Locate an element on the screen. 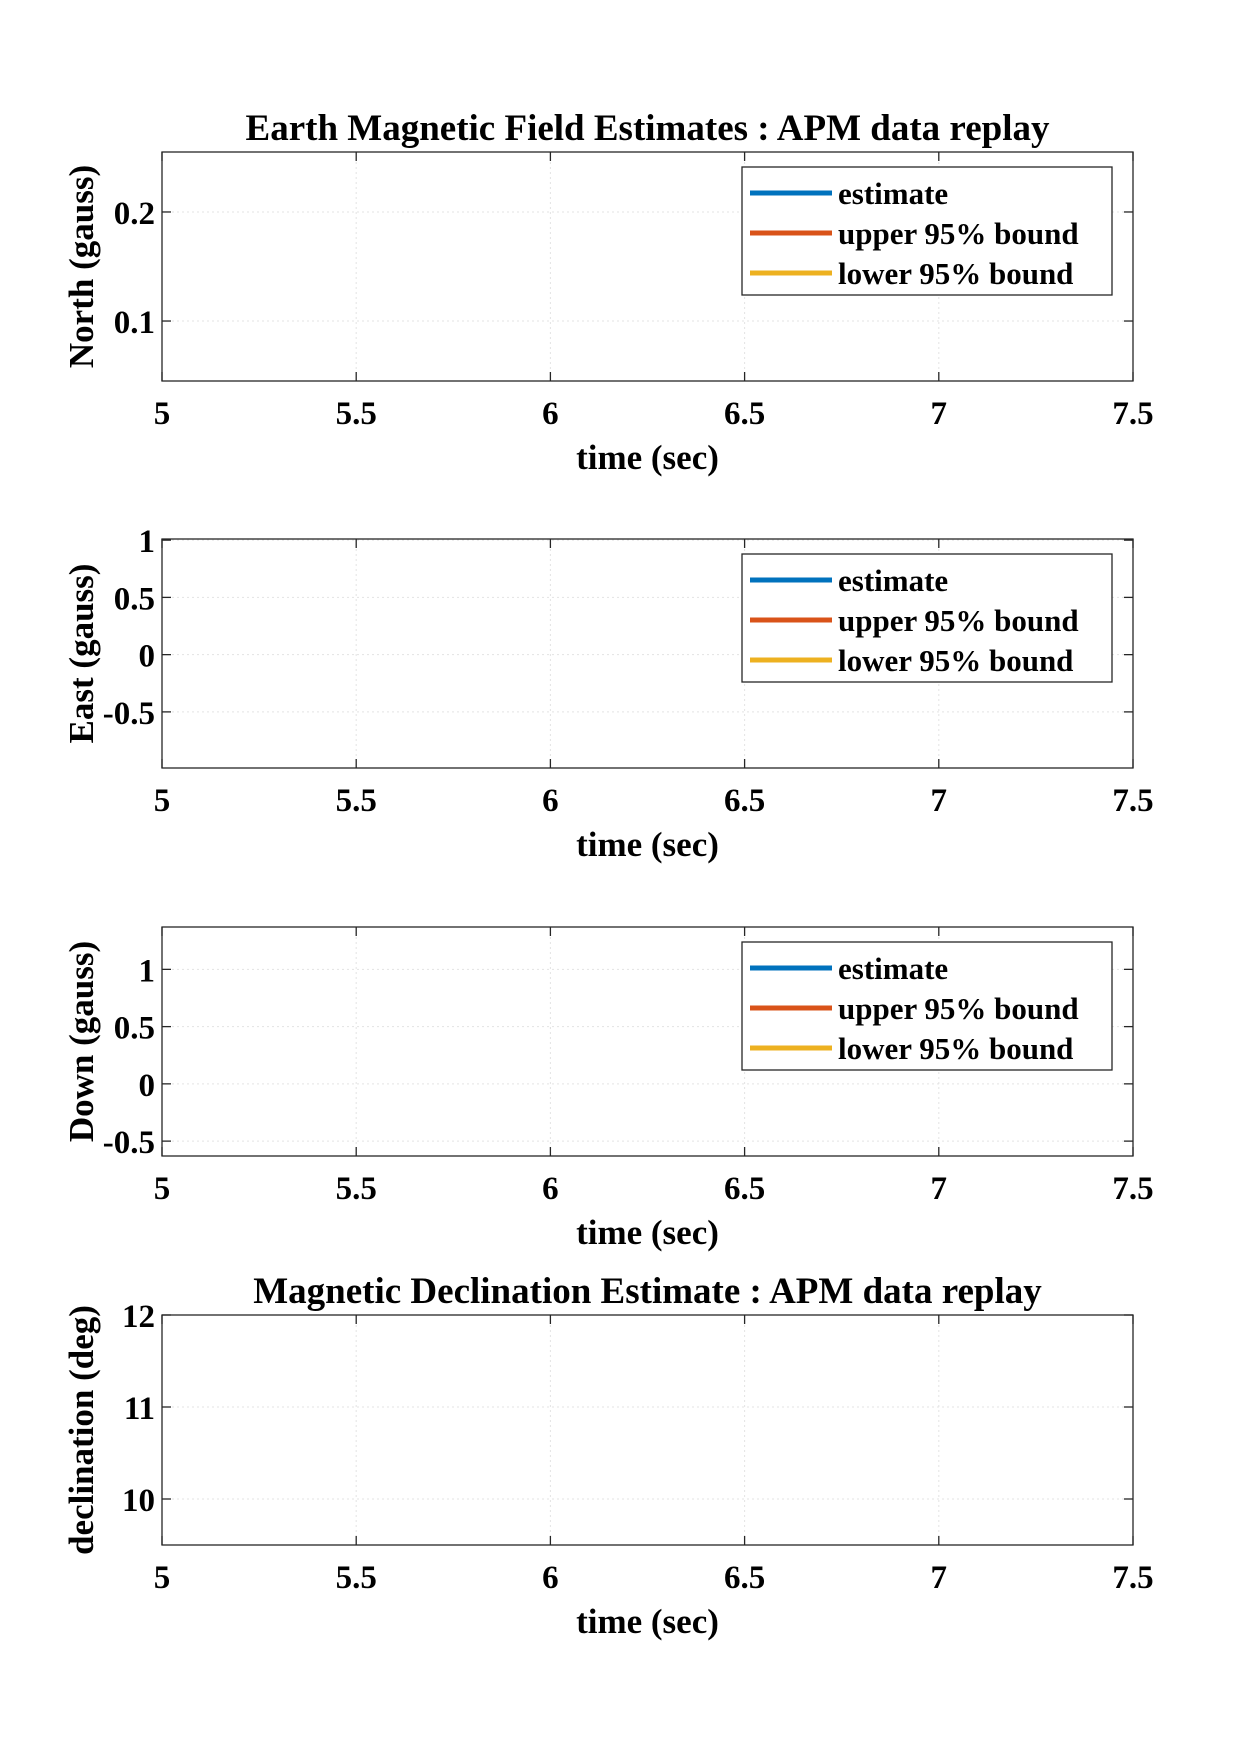 Image resolution: width=1240 pixels, height=1754 pixels. y-axis-label: East (gauss) is located at coordinates (81, 654).